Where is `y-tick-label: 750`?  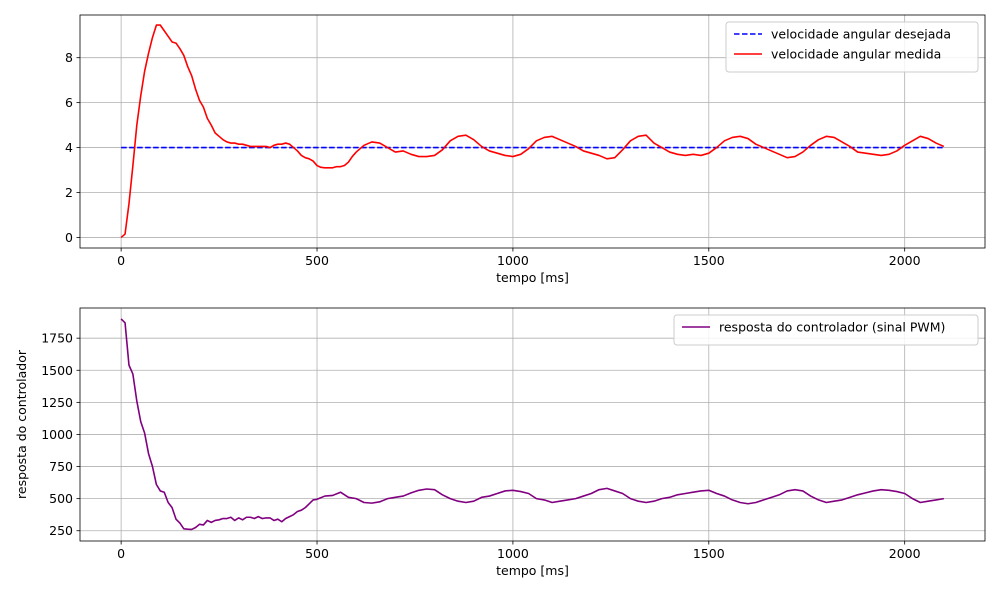
y-tick-label: 750 is located at coordinates (61, 466).